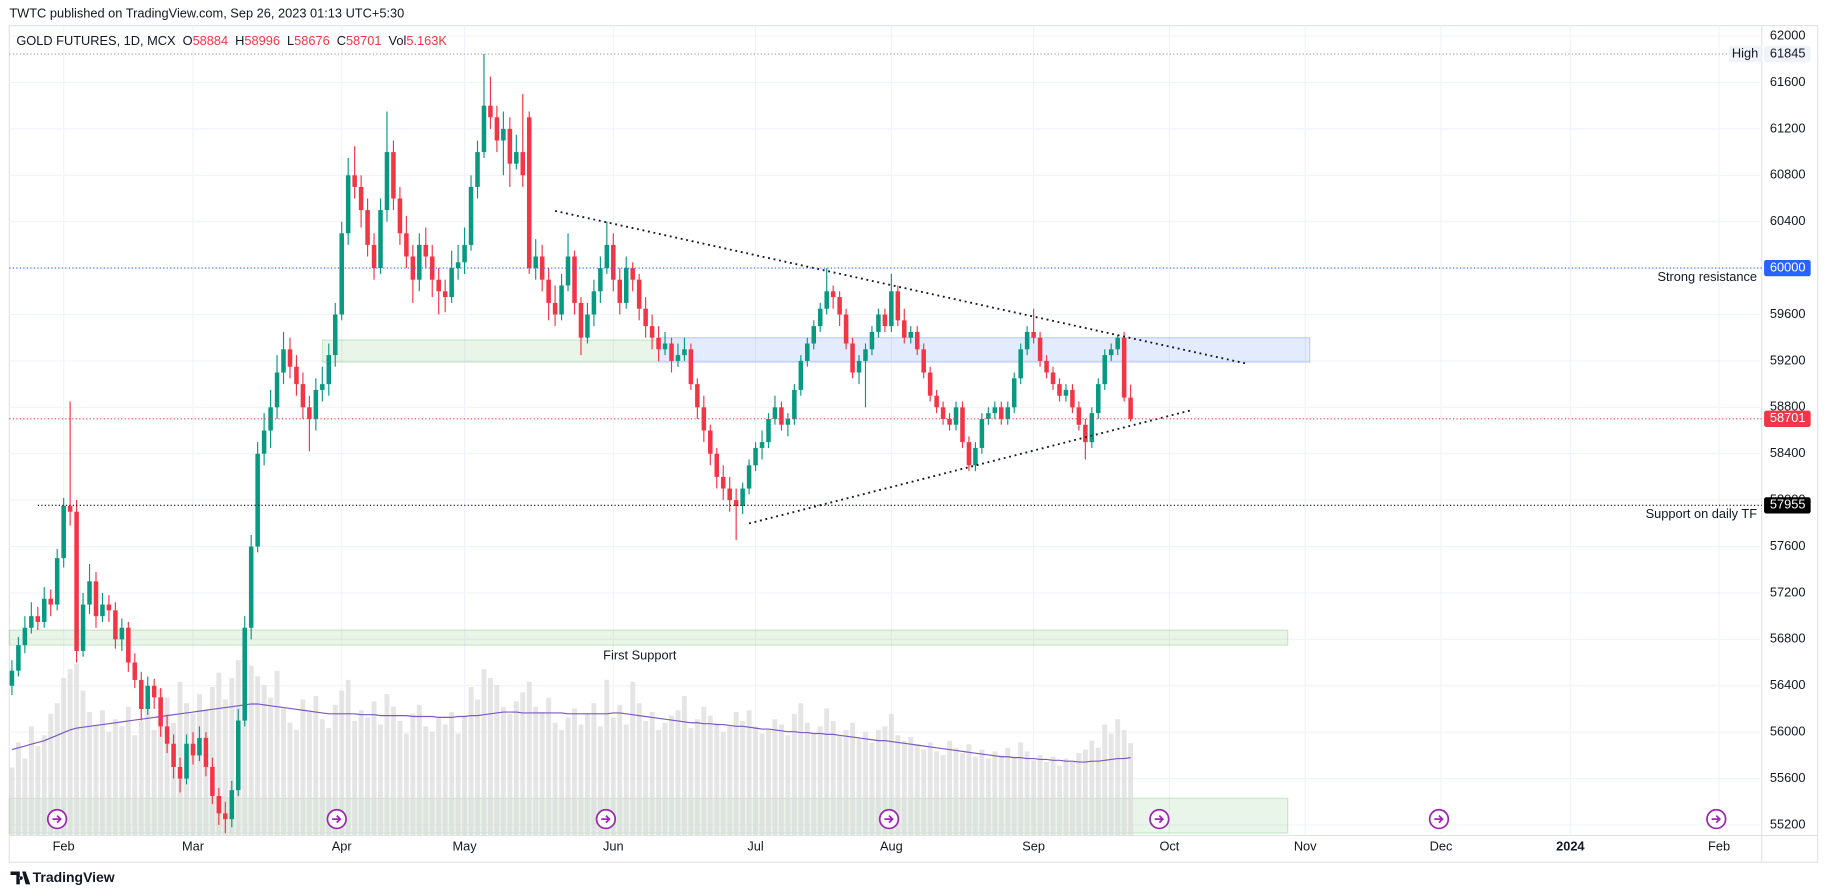  Describe the element at coordinates (1788, 504) in the screenshot. I see `price-label: 57955` at that location.